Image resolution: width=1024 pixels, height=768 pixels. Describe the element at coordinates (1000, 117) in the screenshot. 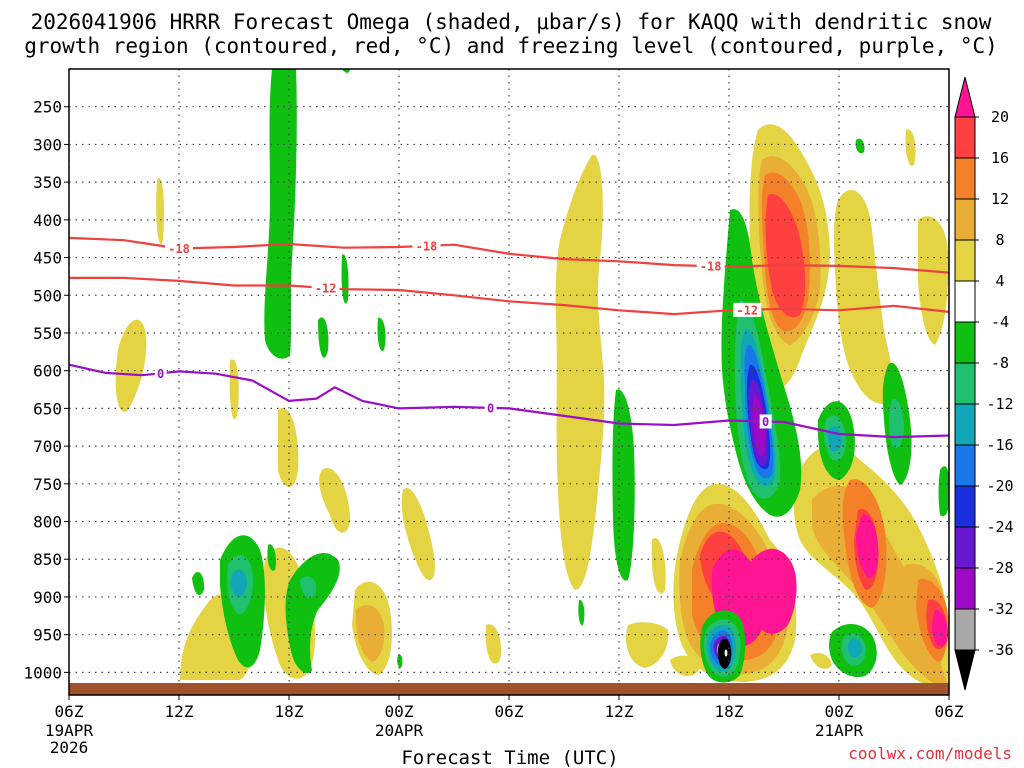

I see `colorbar-label: 20` at that location.